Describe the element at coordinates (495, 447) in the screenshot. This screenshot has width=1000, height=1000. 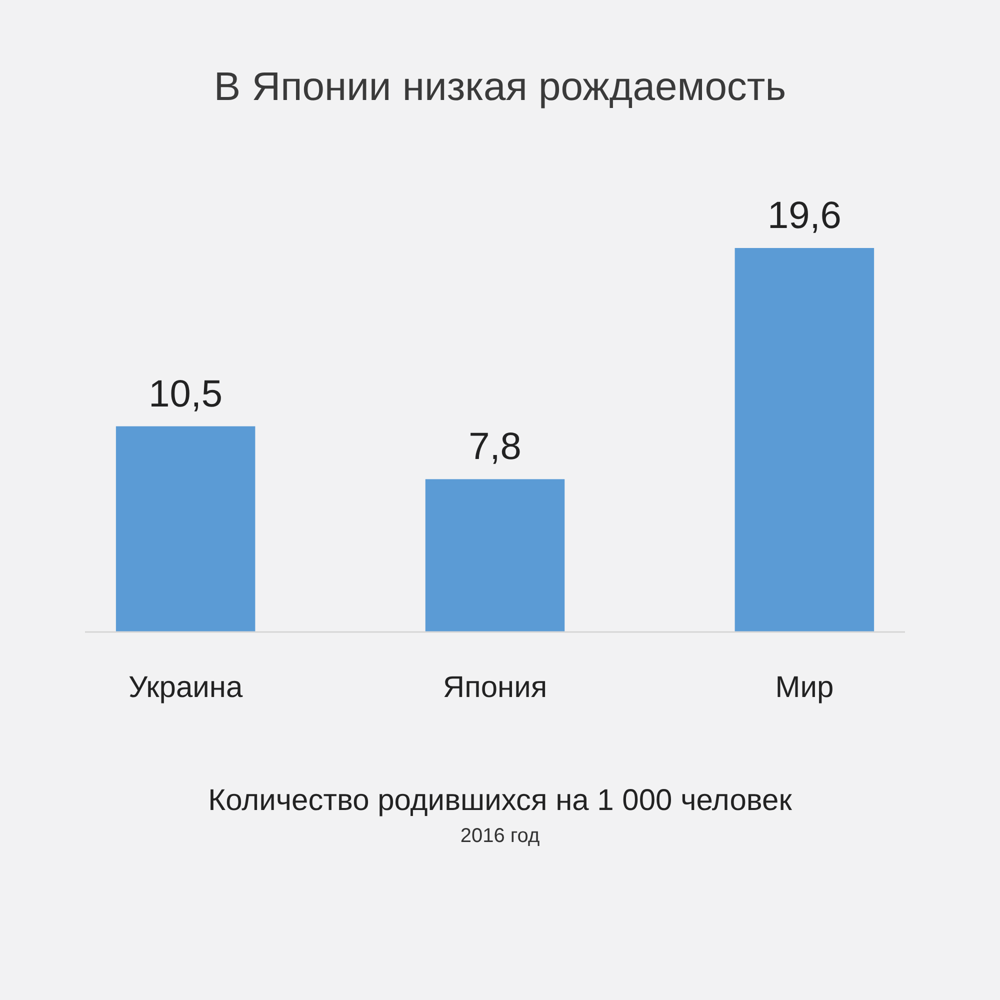
I see `data-label: 7,8` at that location.